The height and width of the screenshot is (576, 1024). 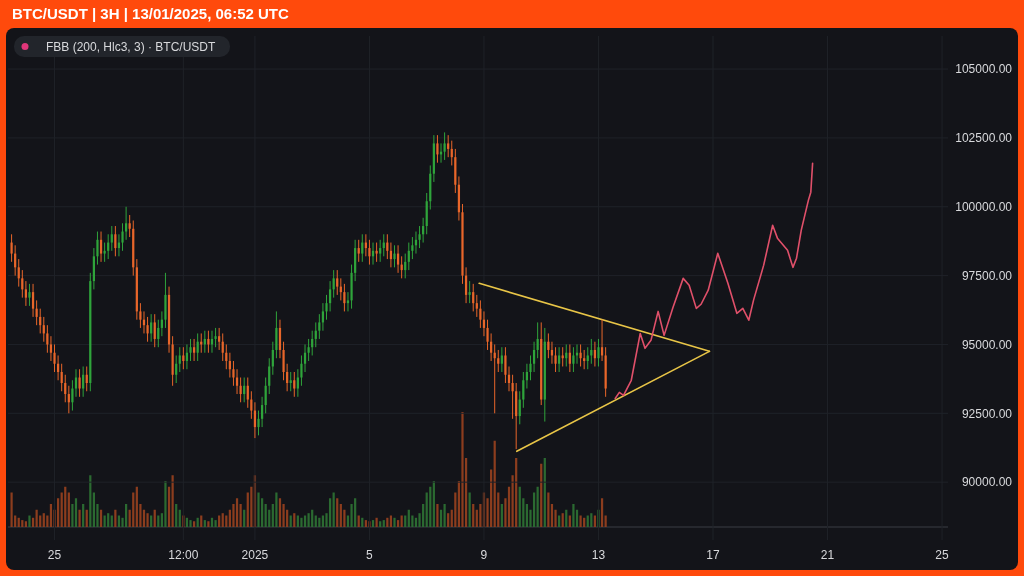 I want to click on y-tick-label: 95000.00, so click(x=987, y=344).